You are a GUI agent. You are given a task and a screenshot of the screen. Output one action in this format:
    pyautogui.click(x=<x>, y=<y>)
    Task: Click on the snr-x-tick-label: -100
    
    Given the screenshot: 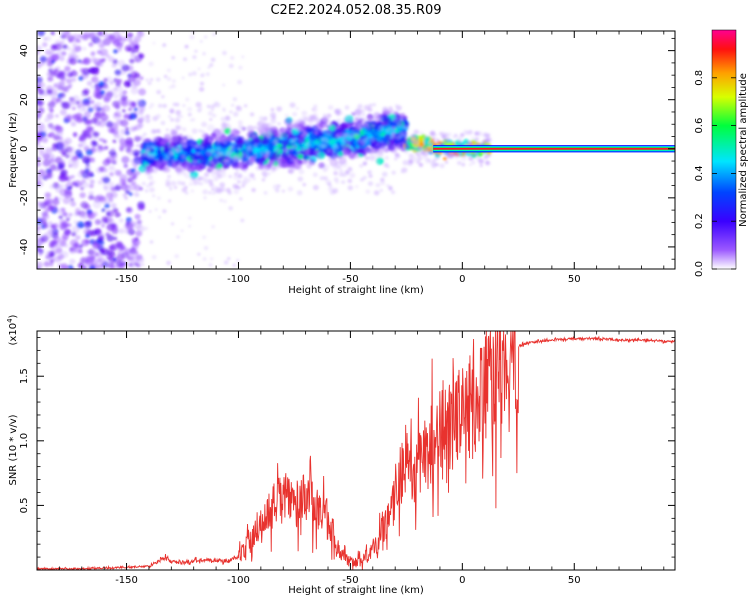 What is the action you would take?
    pyautogui.click(x=238, y=580)
    